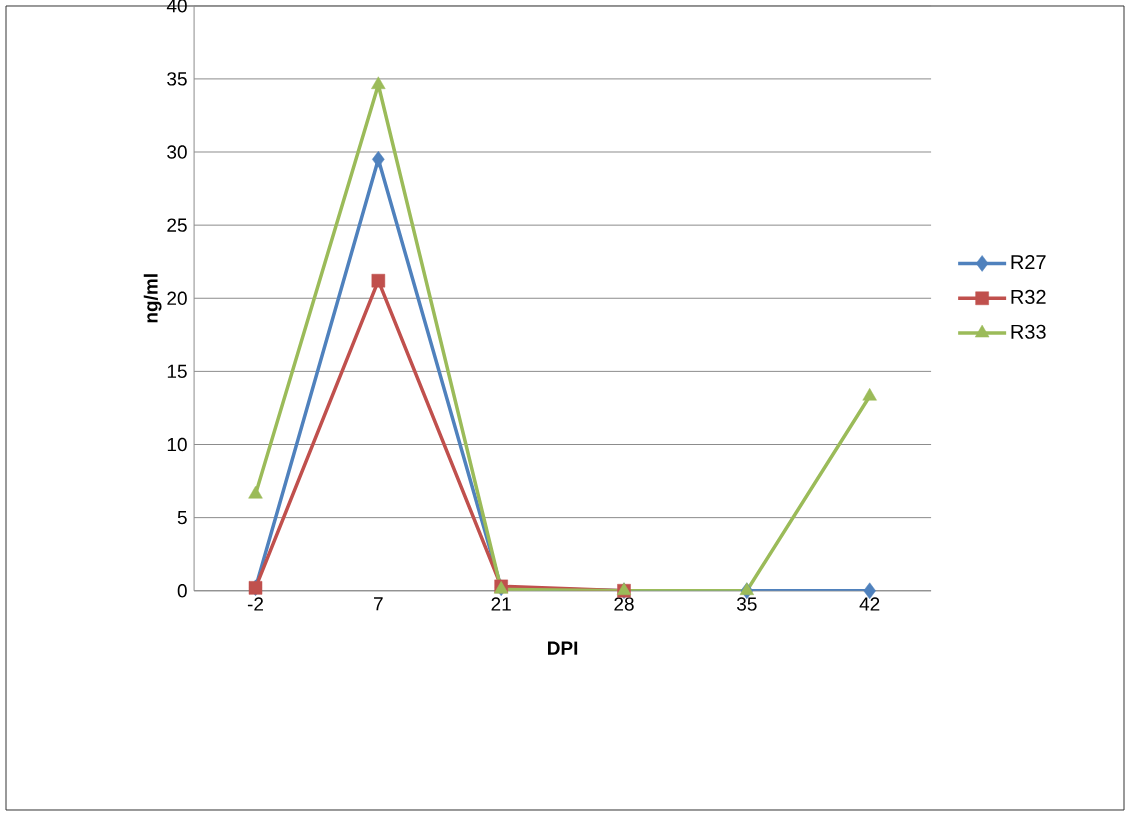  Describe the element at coordinates (177, 152) in the screenshot. I see `y-tick-label: 30` at that location.